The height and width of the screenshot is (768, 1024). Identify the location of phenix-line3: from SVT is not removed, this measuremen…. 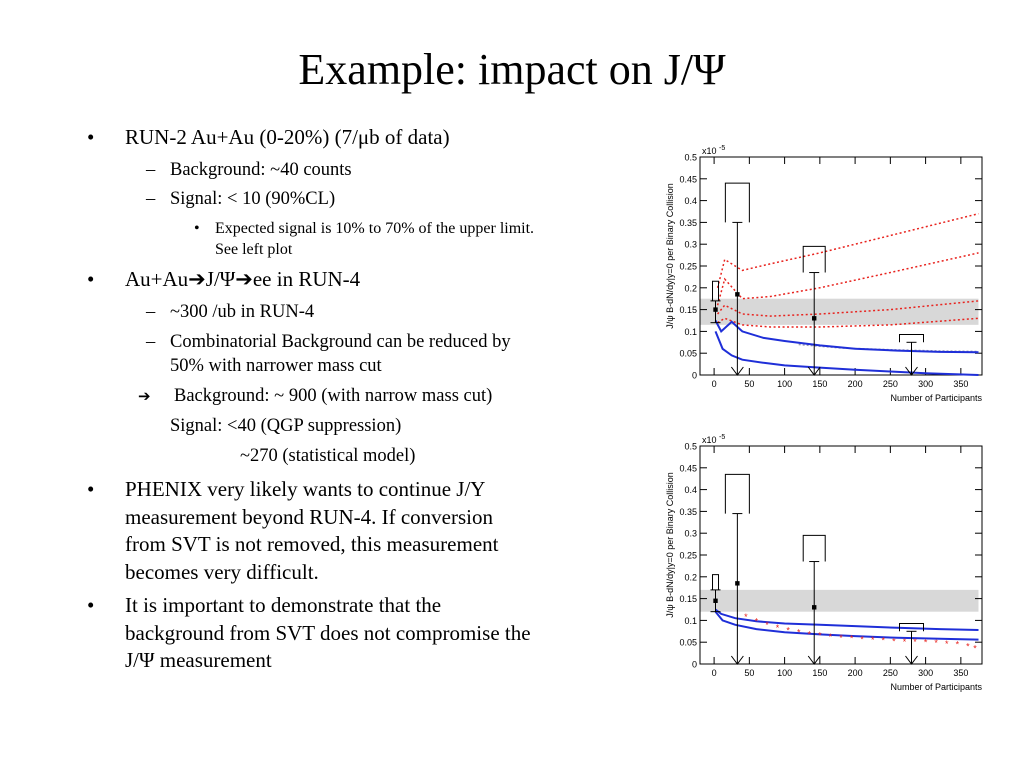
(312, 544).